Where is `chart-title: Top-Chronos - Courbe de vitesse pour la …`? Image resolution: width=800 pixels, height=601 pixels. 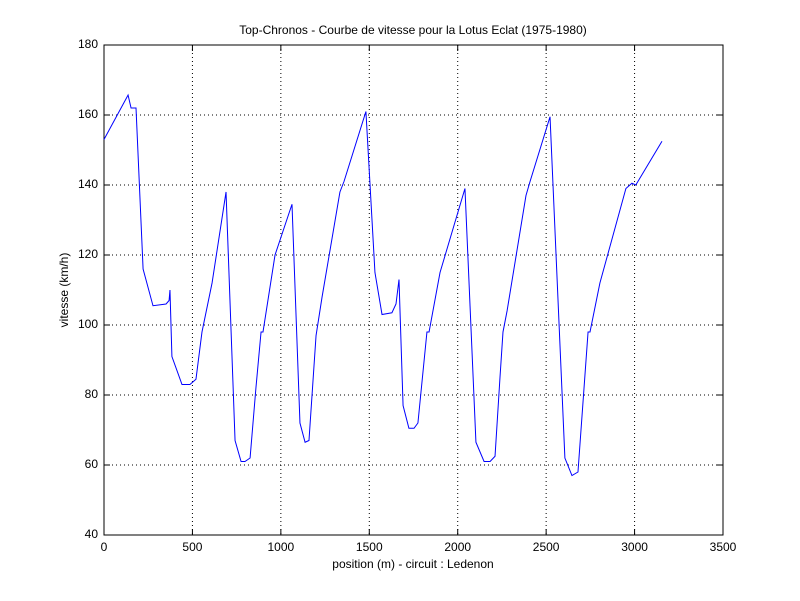 chart-title: Top-Chronos - Courbe de vitesse pour la … is located at coordinates (413, 30).